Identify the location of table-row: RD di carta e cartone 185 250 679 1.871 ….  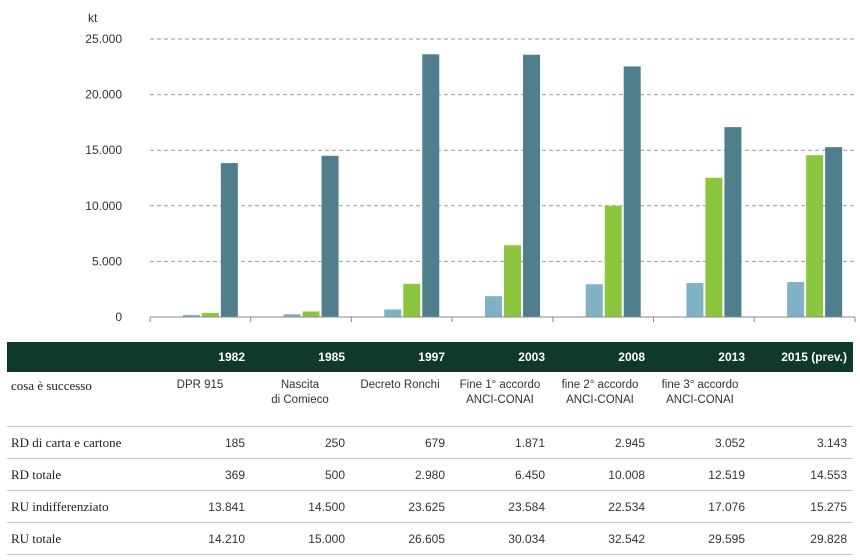
(430, 442).